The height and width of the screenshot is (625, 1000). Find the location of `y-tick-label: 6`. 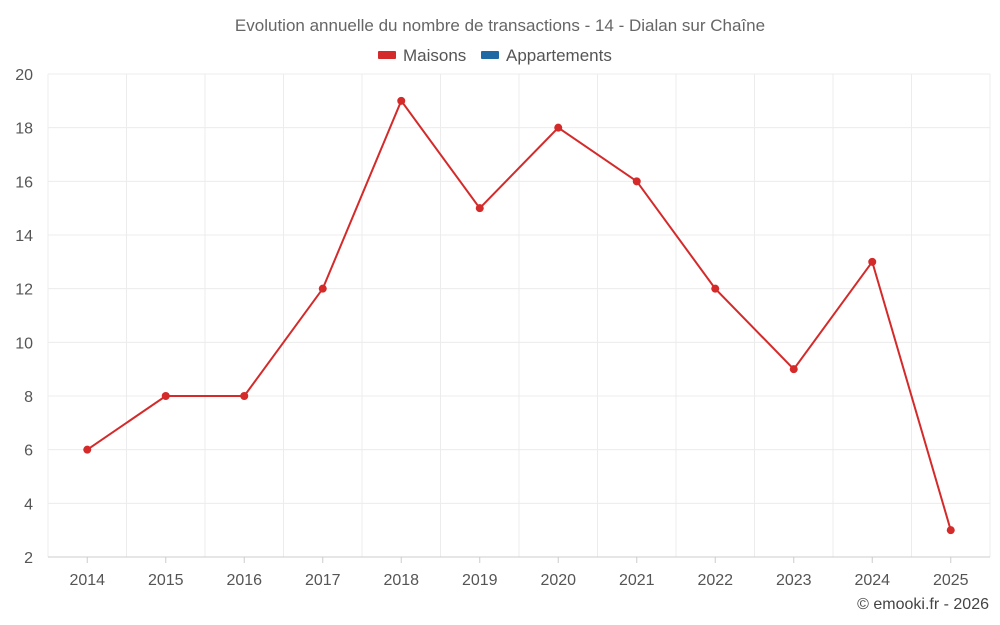

y-tick-label: 6 is located at coordinates (28, 451).